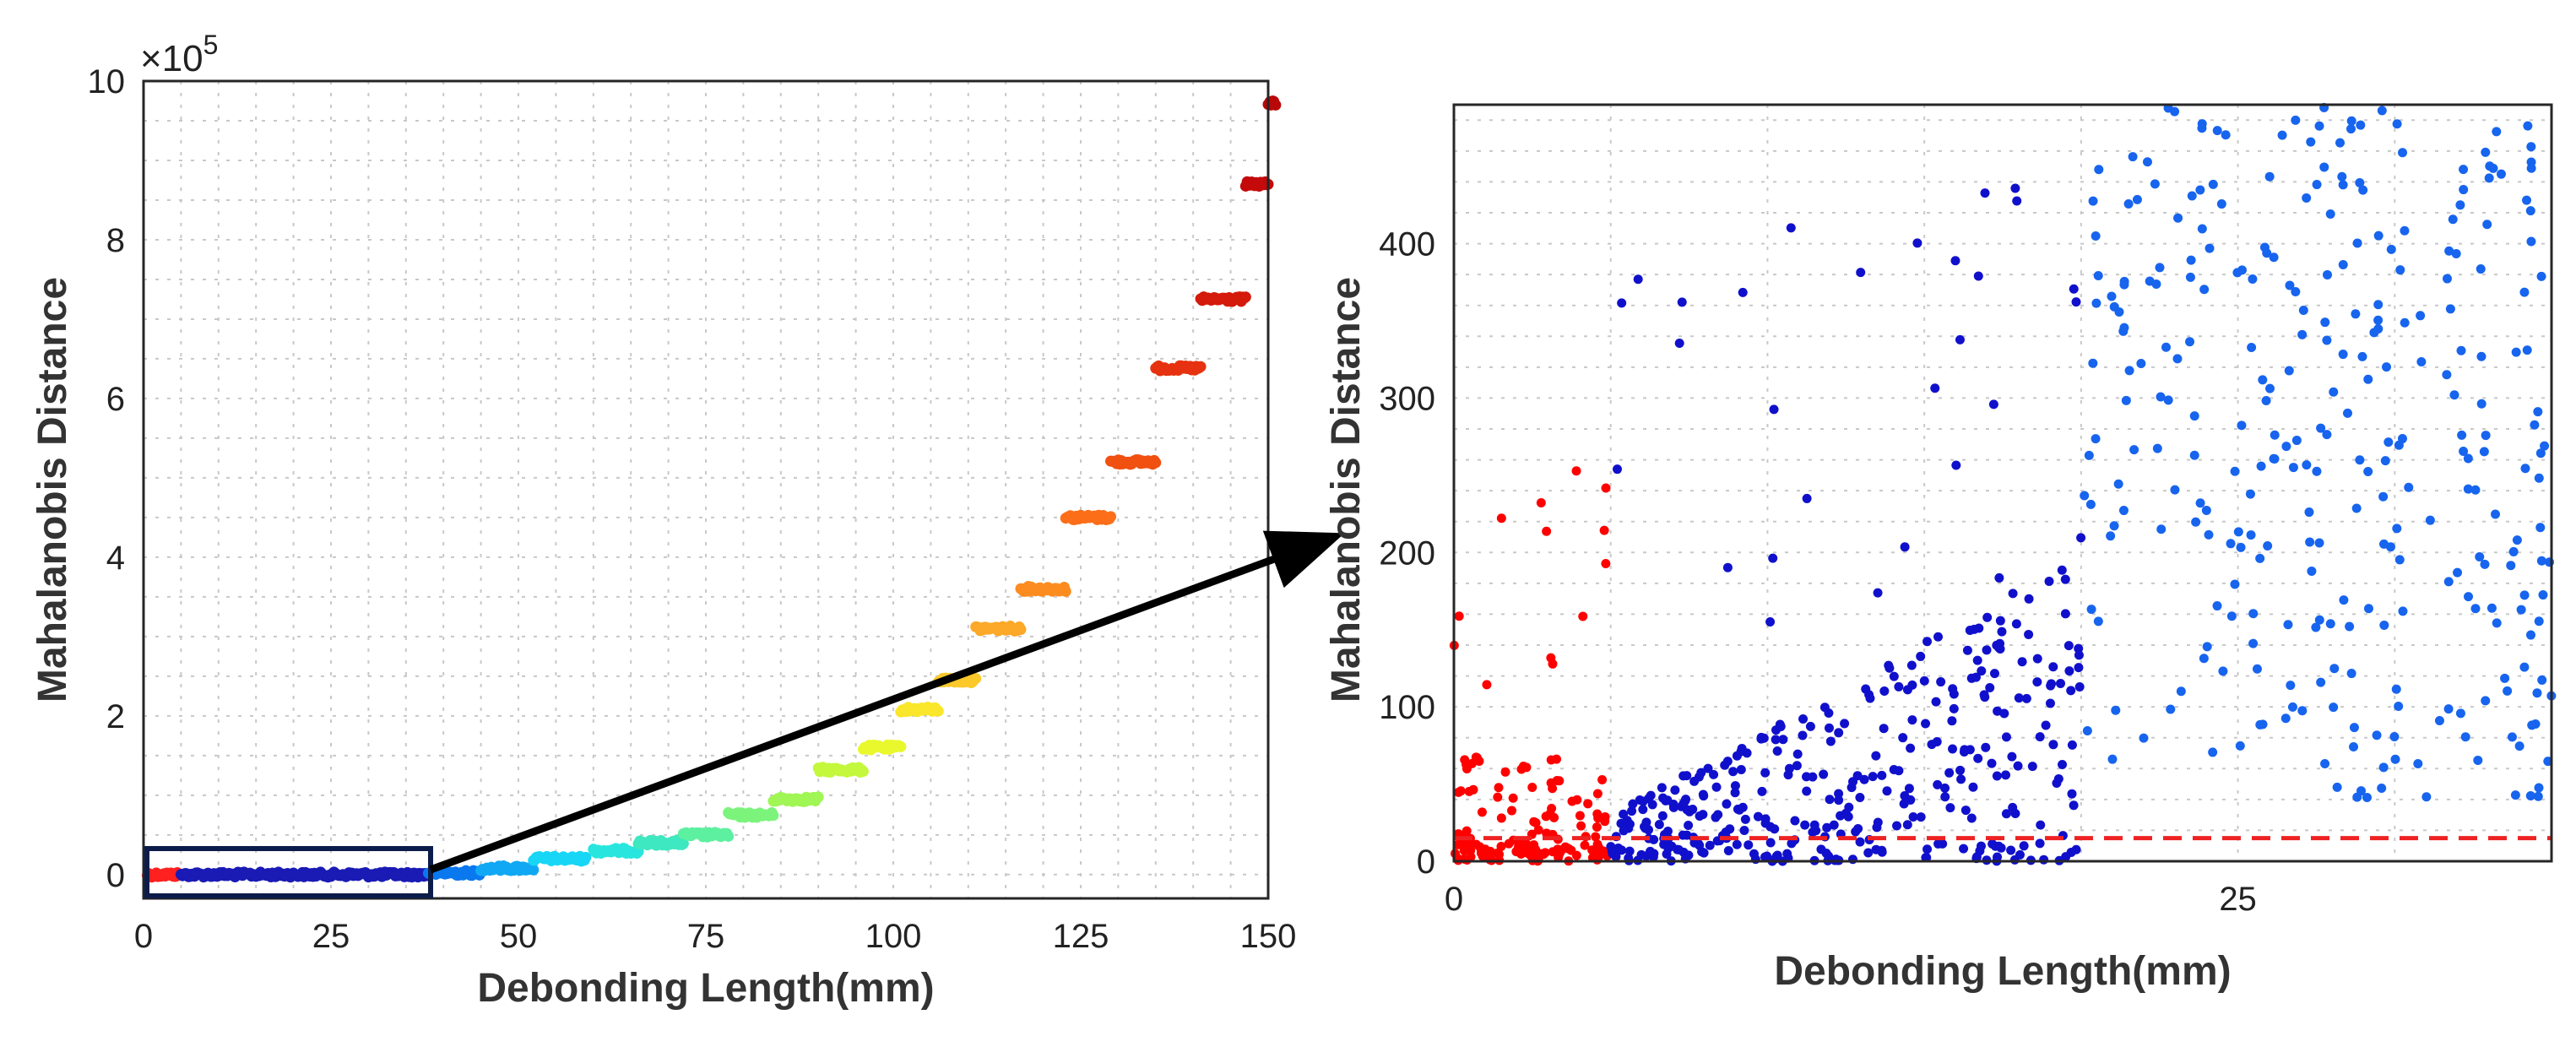  Describe the element at coordinates (1407, 553) in the screenshot. I see `right-y-ticks: 0 100 200 300 400` at that location.